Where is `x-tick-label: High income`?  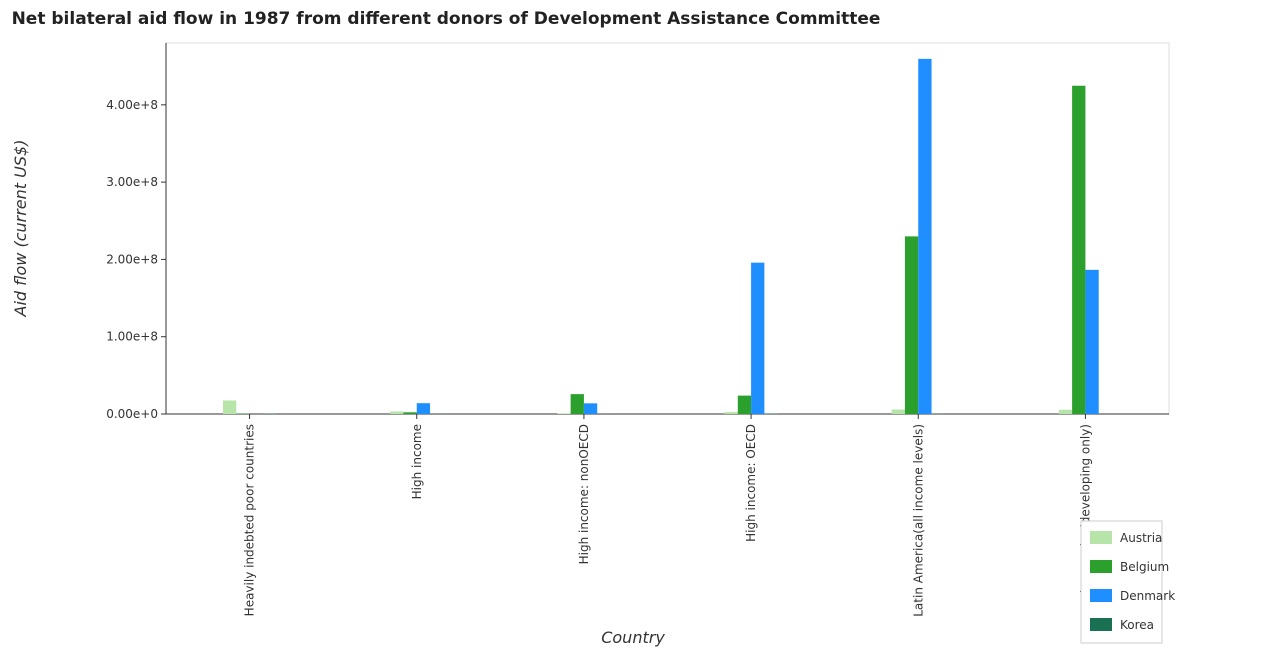
x-tick-label: High income is located at coordinates (417, 461).